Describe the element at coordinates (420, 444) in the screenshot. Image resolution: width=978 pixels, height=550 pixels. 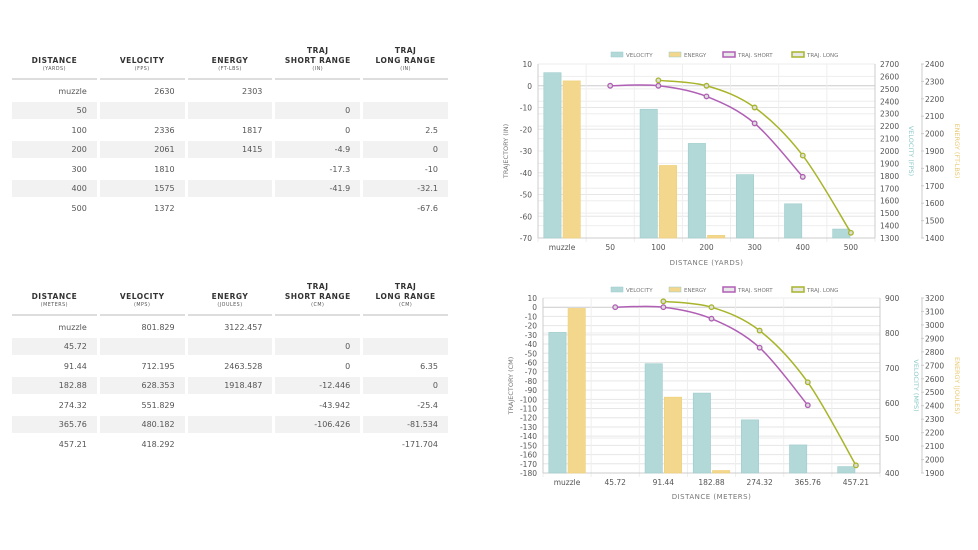
I see `table-cell: -171.704` at that location.